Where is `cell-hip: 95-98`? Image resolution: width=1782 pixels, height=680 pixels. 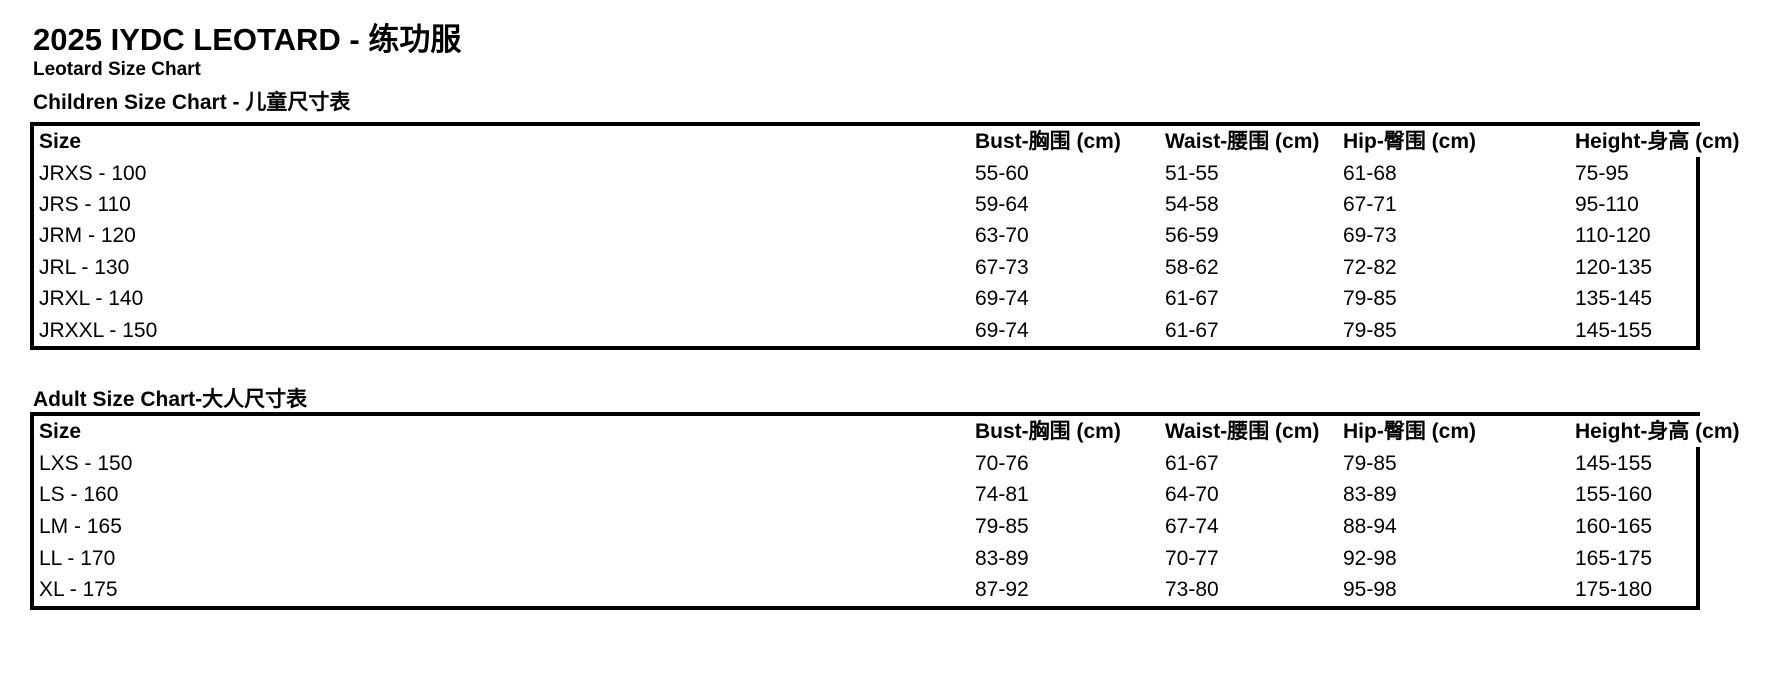 cell-hip: 95-98 is located at coordinates (1370, 590).